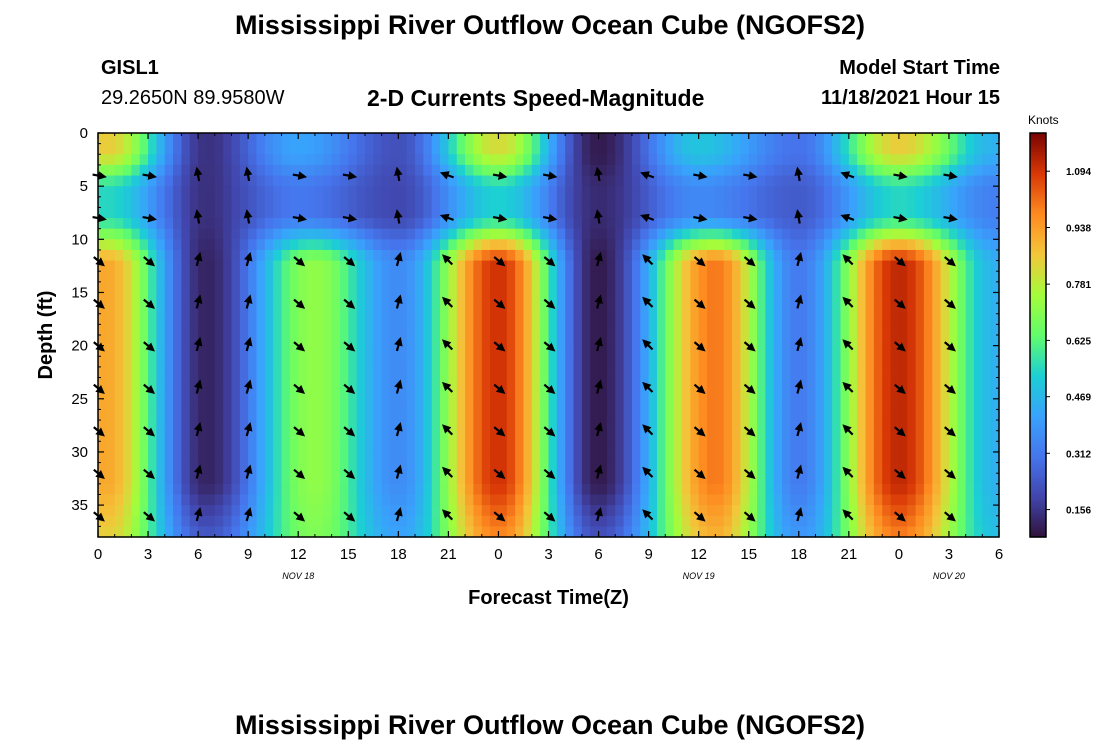 The image size is (1100, 750). What do you see at coordinates (548, 598) in the screenshot?
I see `x-axis-label: Forecast Time(Z)` at bounding box center [548, 598].